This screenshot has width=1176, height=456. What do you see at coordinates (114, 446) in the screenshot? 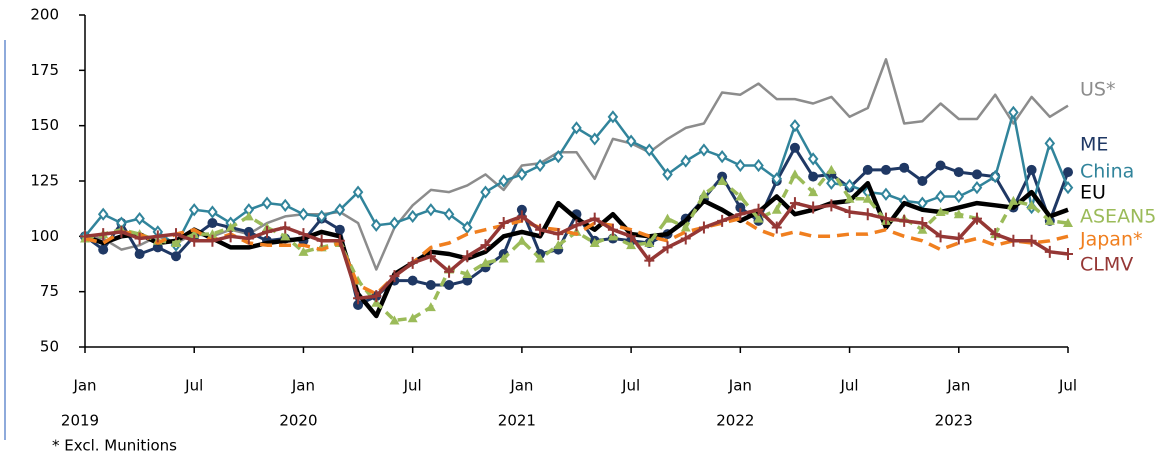
I see `footnote: * Excl. Munitions` at bounding box center [114, 446].